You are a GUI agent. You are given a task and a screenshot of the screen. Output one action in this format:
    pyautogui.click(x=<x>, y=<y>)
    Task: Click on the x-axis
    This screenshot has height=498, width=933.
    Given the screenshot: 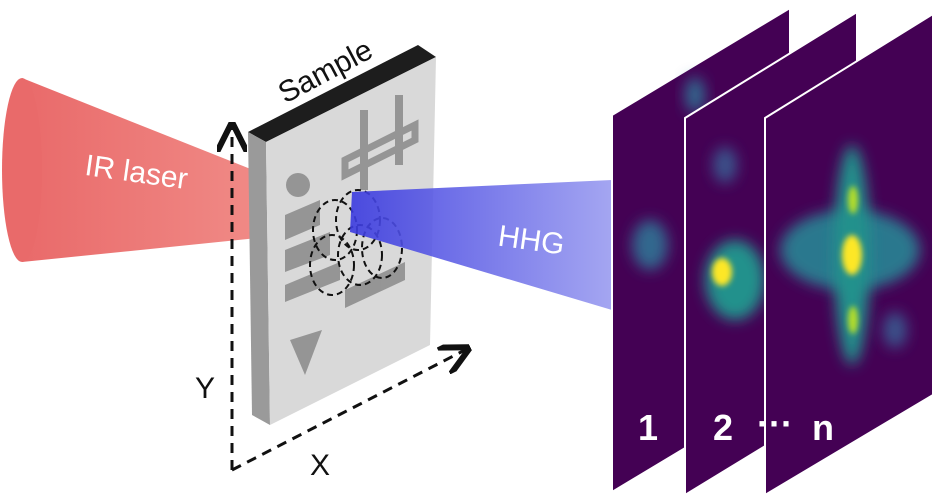 What is the action you would take?
    pyautogui.click(x=348, y=411)
    